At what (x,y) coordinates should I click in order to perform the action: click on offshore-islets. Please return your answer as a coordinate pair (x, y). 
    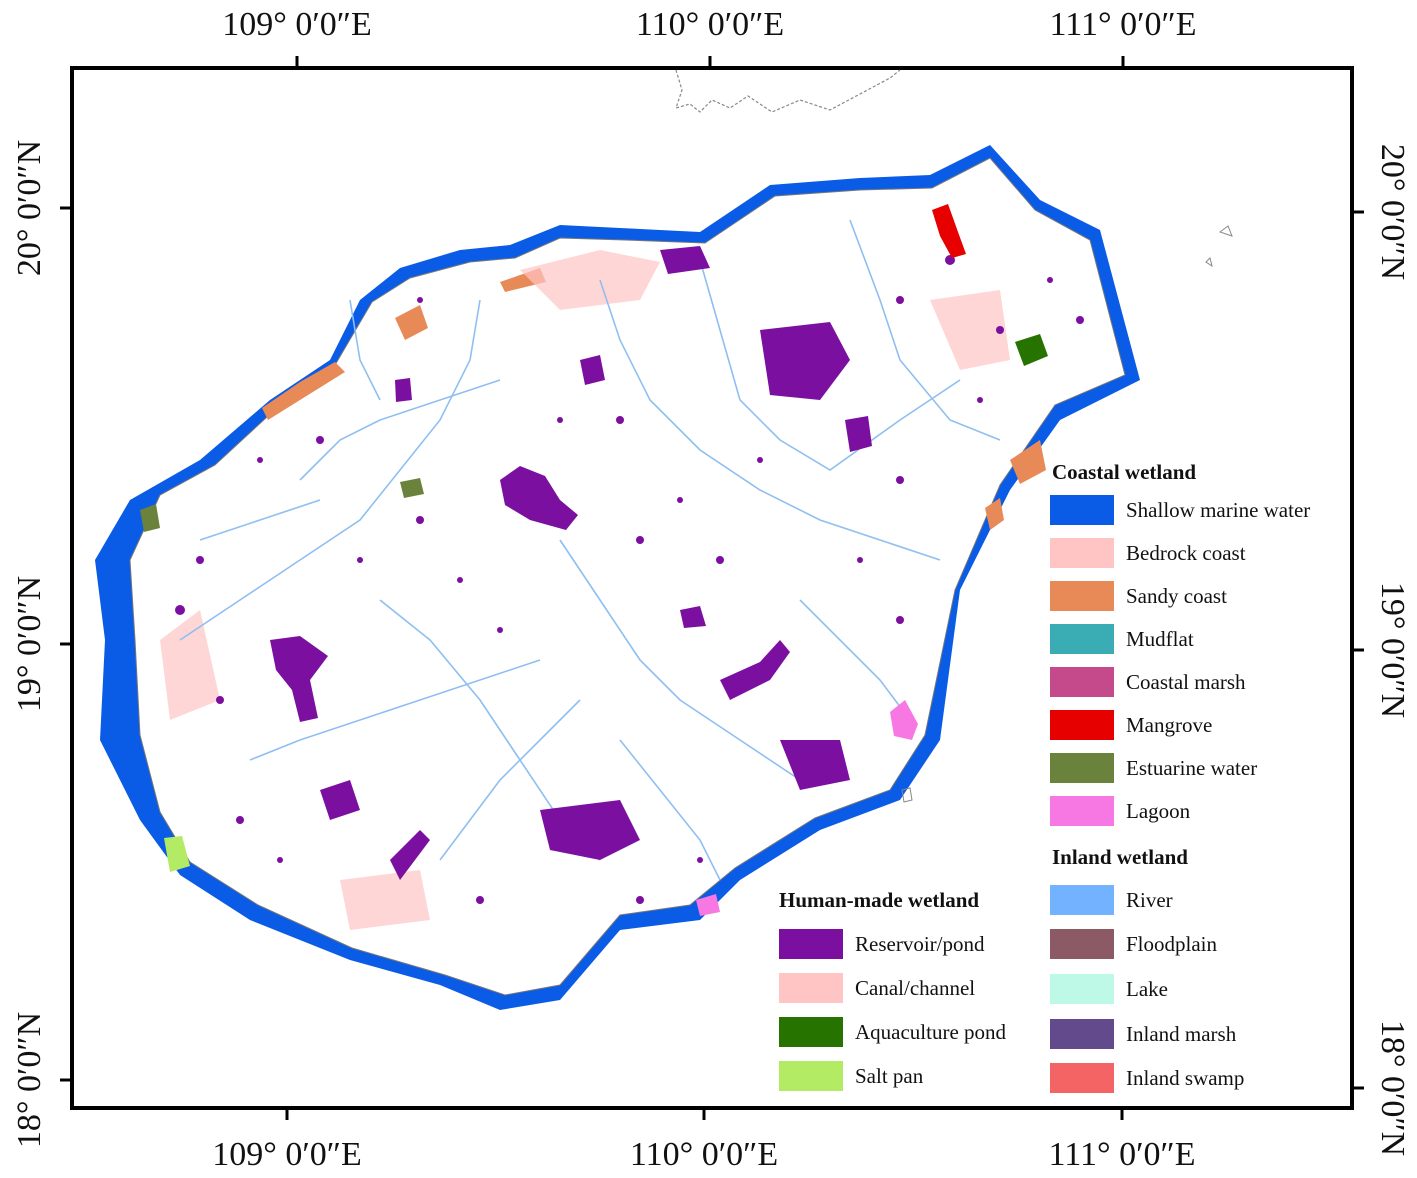
    Looking at the image, I should click on (1067, 514).